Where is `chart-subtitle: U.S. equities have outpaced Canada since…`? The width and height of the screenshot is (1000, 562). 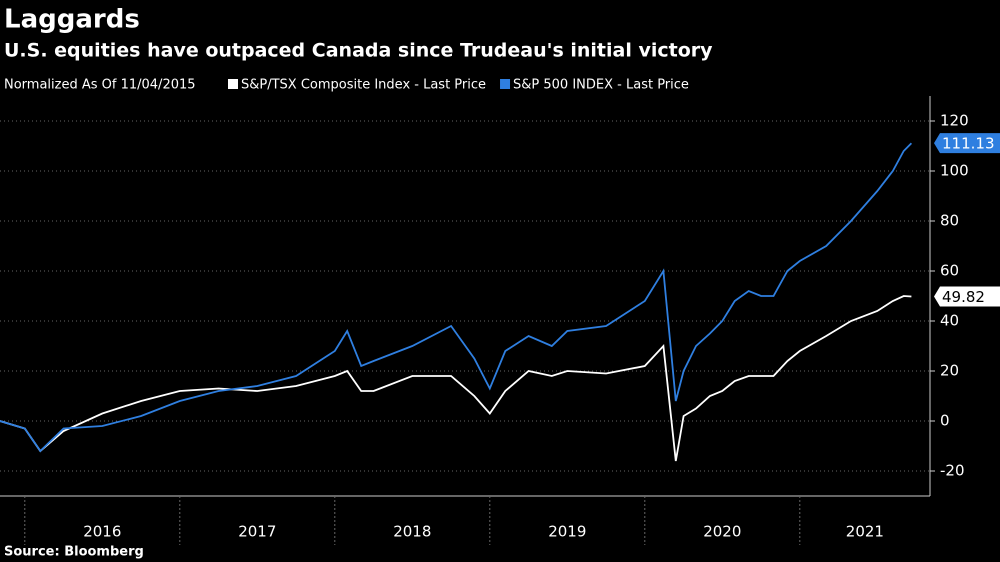
chart-subtitle: U.S. equities have outpaced Canada since… is located at coordinates (358, 51).